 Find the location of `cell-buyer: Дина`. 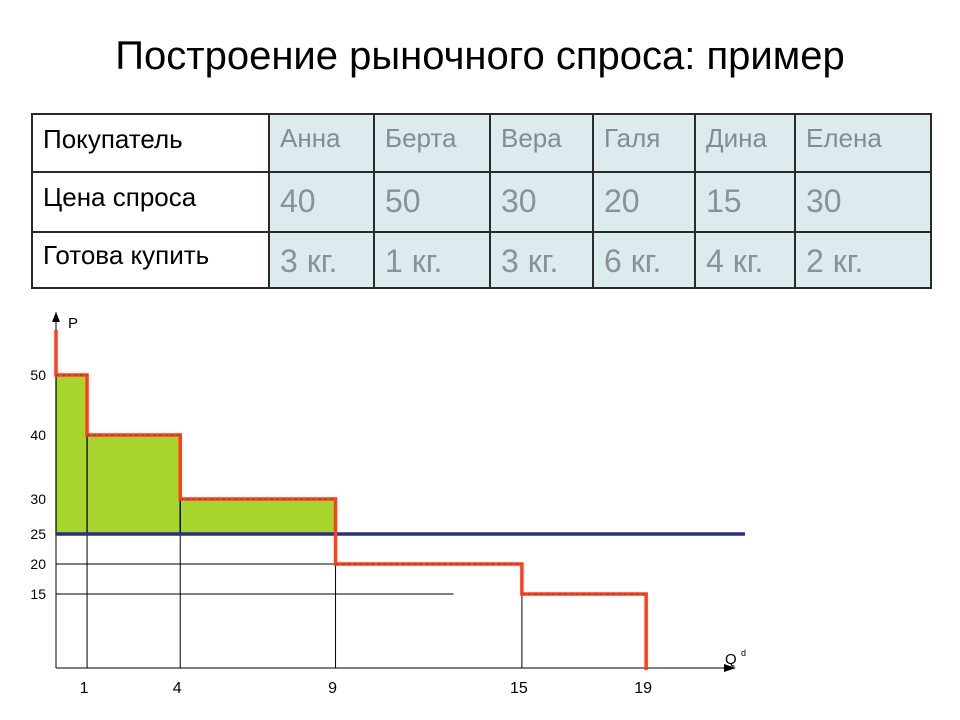

cell-buyer: Дина is located at coordinates (745, 143).